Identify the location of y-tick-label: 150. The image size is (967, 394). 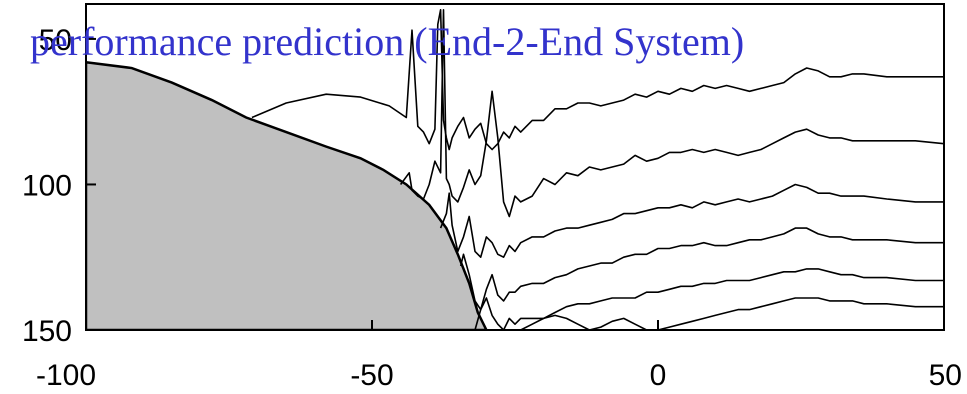
(47, 331).